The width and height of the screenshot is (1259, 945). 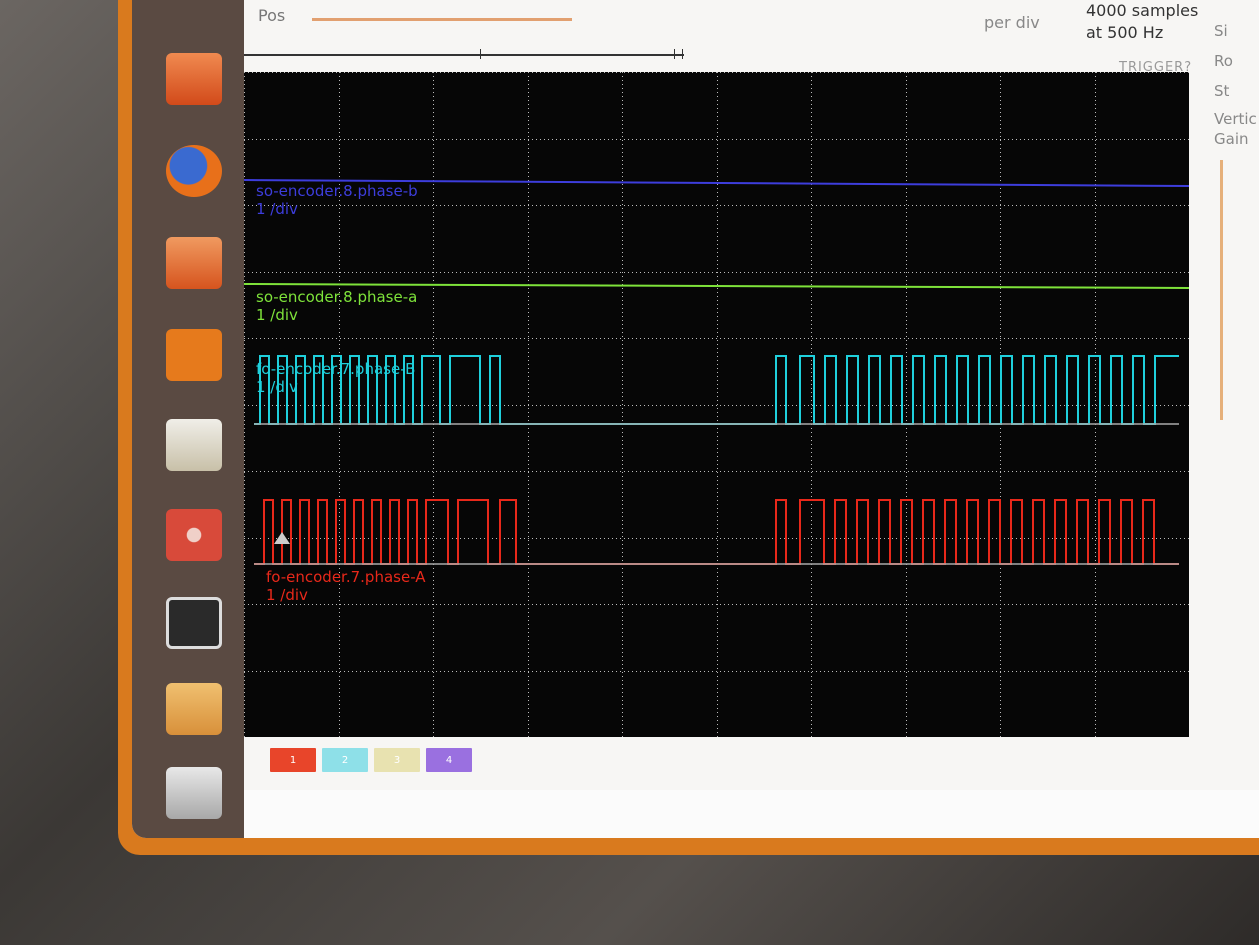 What do you see at coordinates (371, 760) in the screenshot?
I see `channel-selector: 1 2 3 4` at bounding box center [371, 760].